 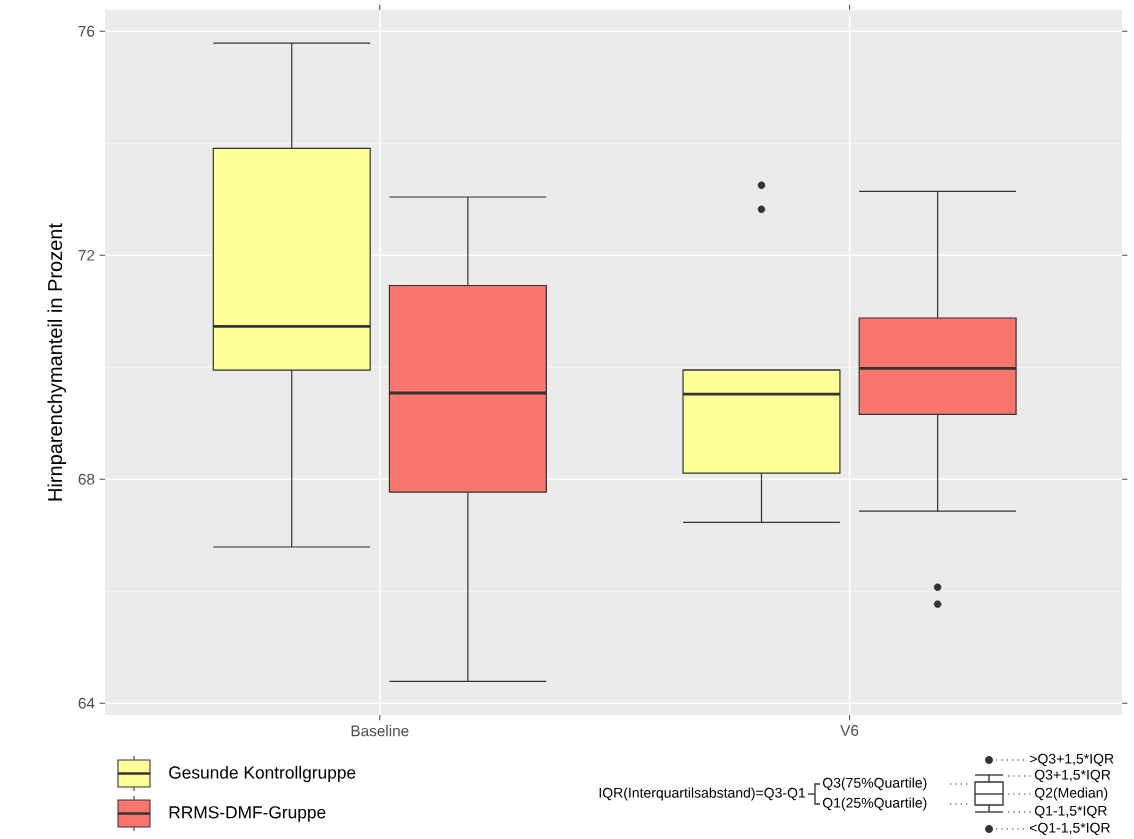 I want to click on x-tick-label: Baseline, so click(x=380, y=731).